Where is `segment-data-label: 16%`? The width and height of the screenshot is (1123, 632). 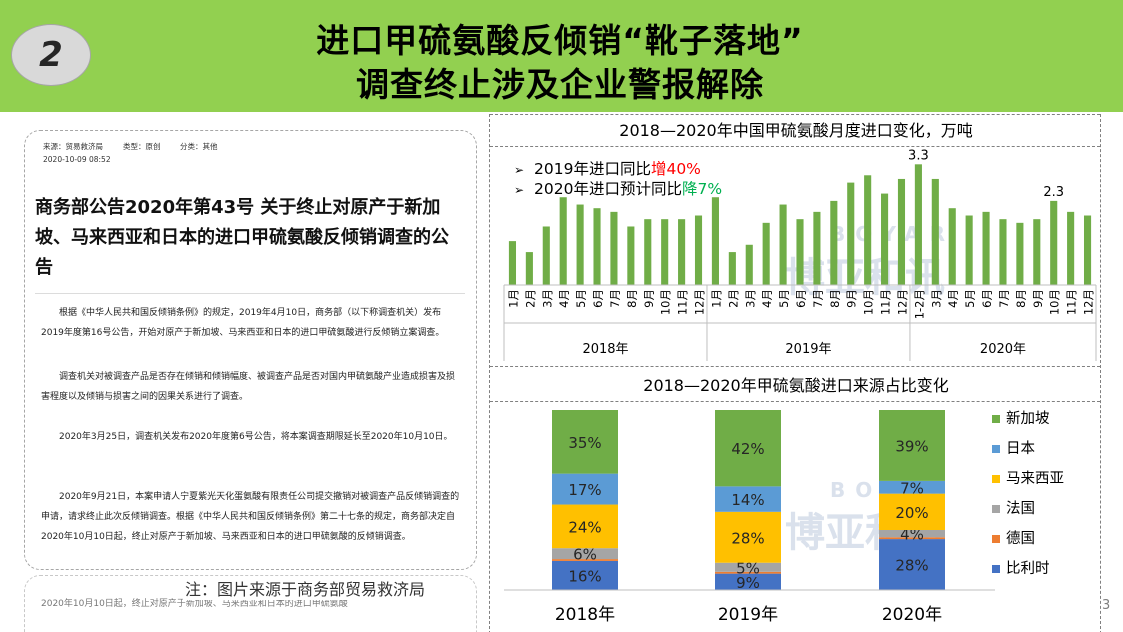 segment-data-label: 16% is located at coordinates (584, 576).